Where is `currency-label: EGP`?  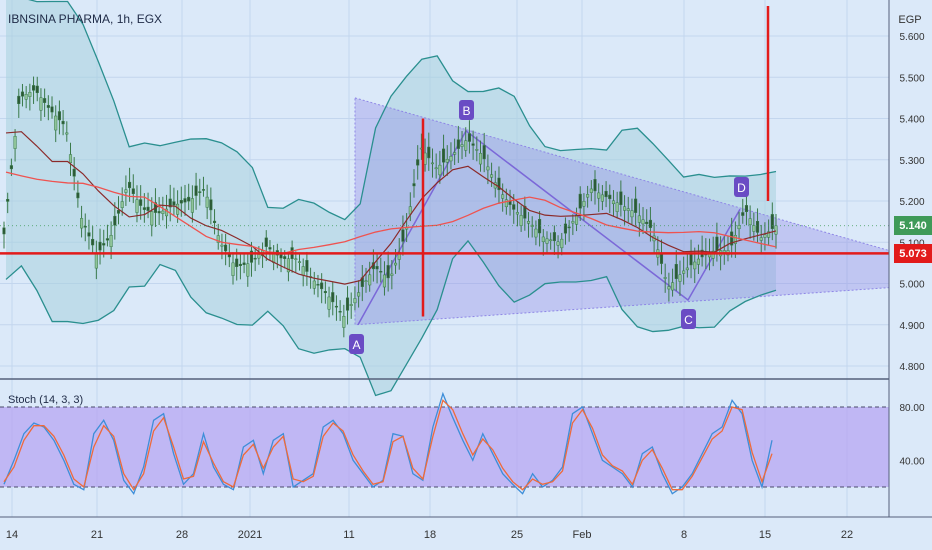
currency-label: EGP is located at coordinates (909, 20).